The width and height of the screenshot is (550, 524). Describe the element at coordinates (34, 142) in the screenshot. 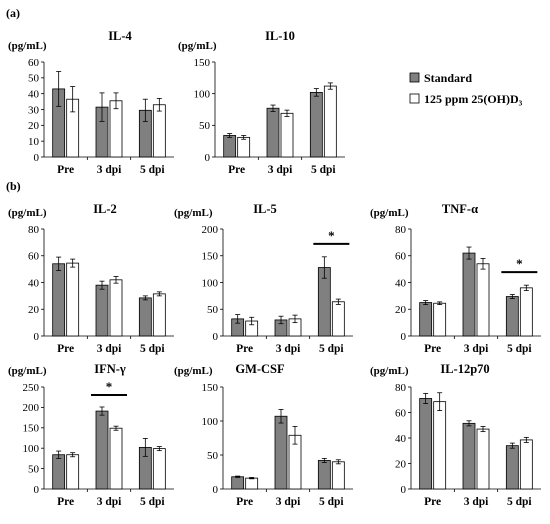

I see `y-tick-label: 10` at that location.